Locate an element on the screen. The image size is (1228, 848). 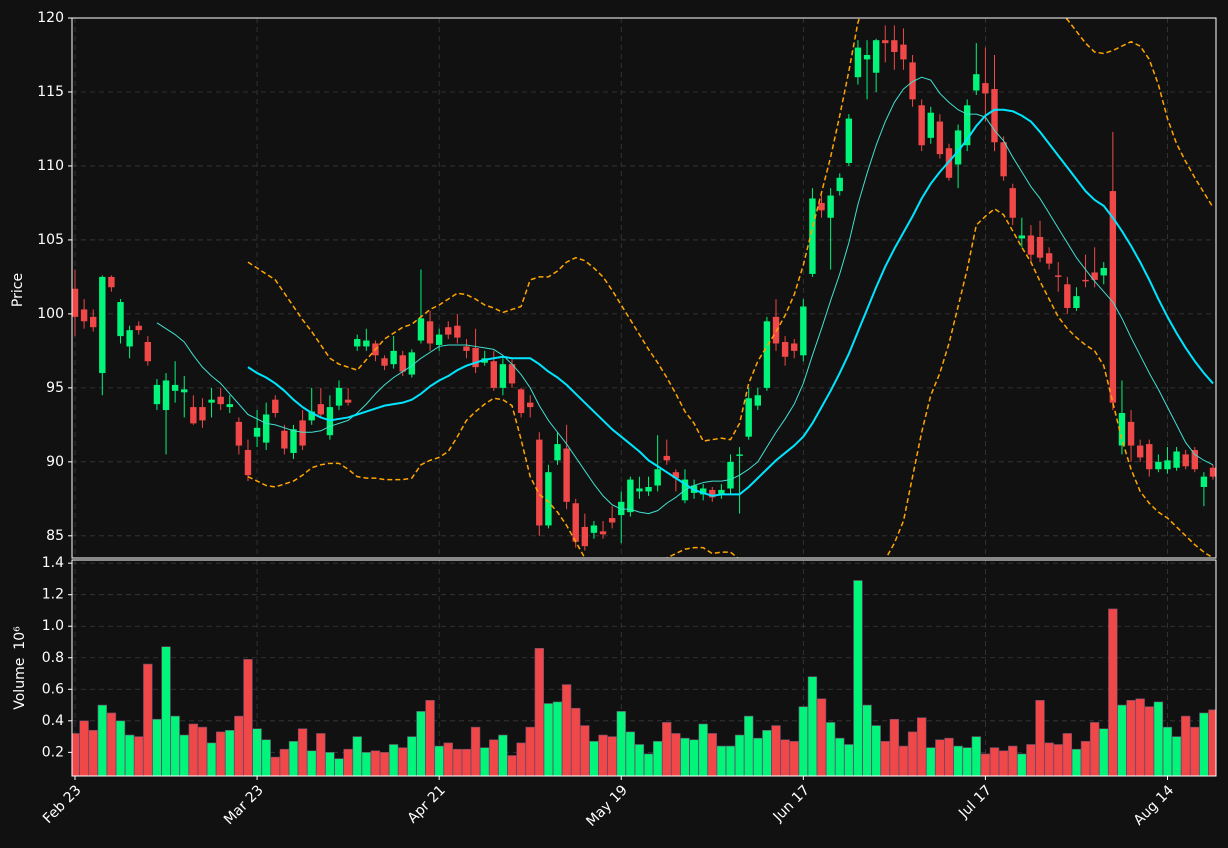
y-tick-label: 1.4 is located at coordinates (53, 563).